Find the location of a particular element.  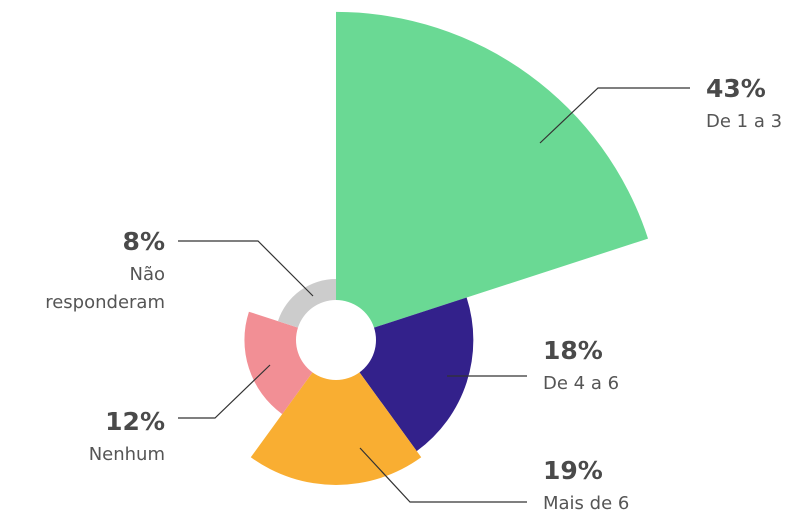

category-label: Mais de 6 is located at coordinates (586, 501).